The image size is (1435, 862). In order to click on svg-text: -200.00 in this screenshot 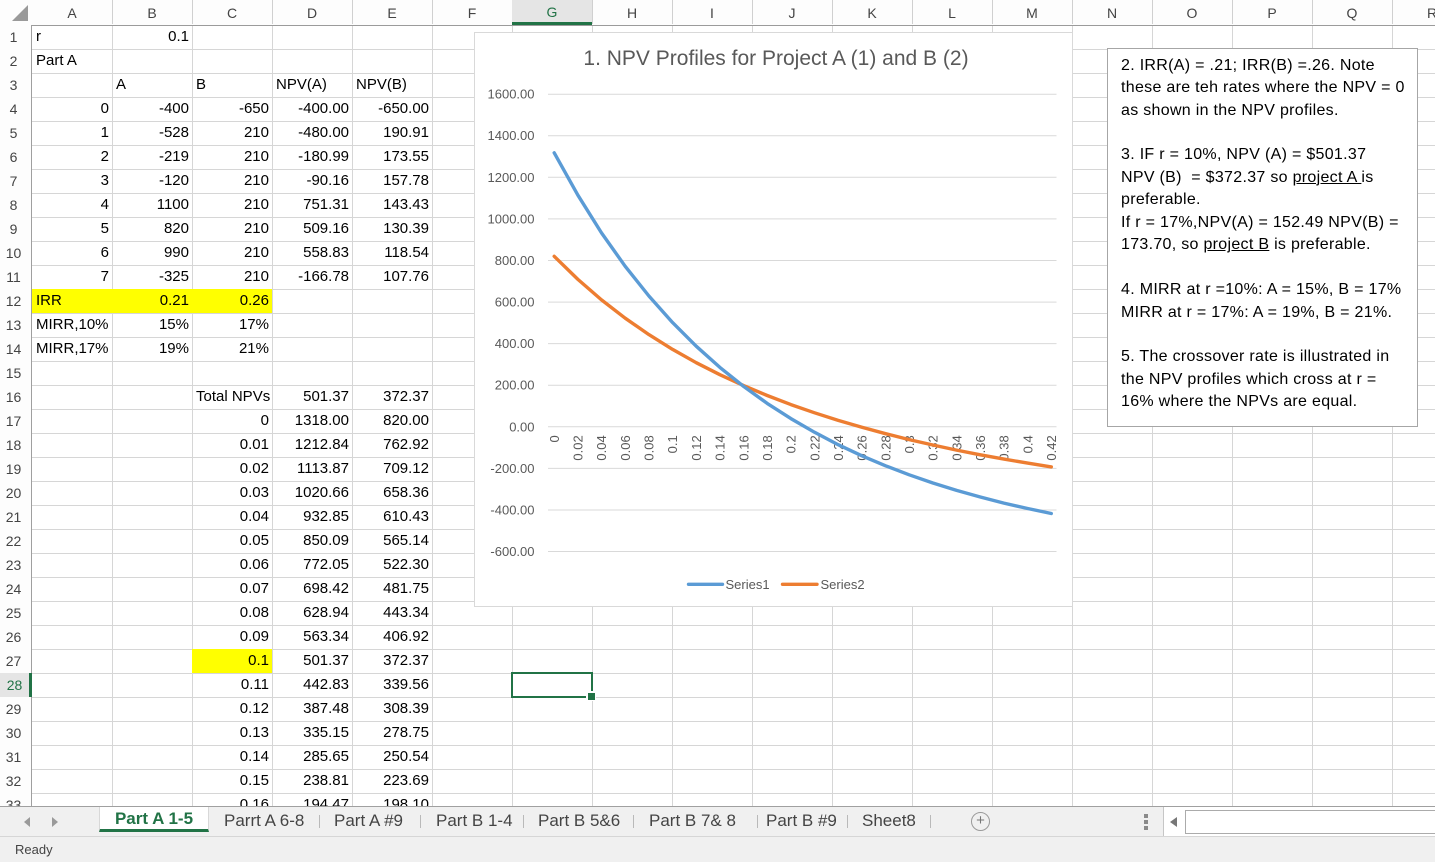, I will do `click(512, 468)`.